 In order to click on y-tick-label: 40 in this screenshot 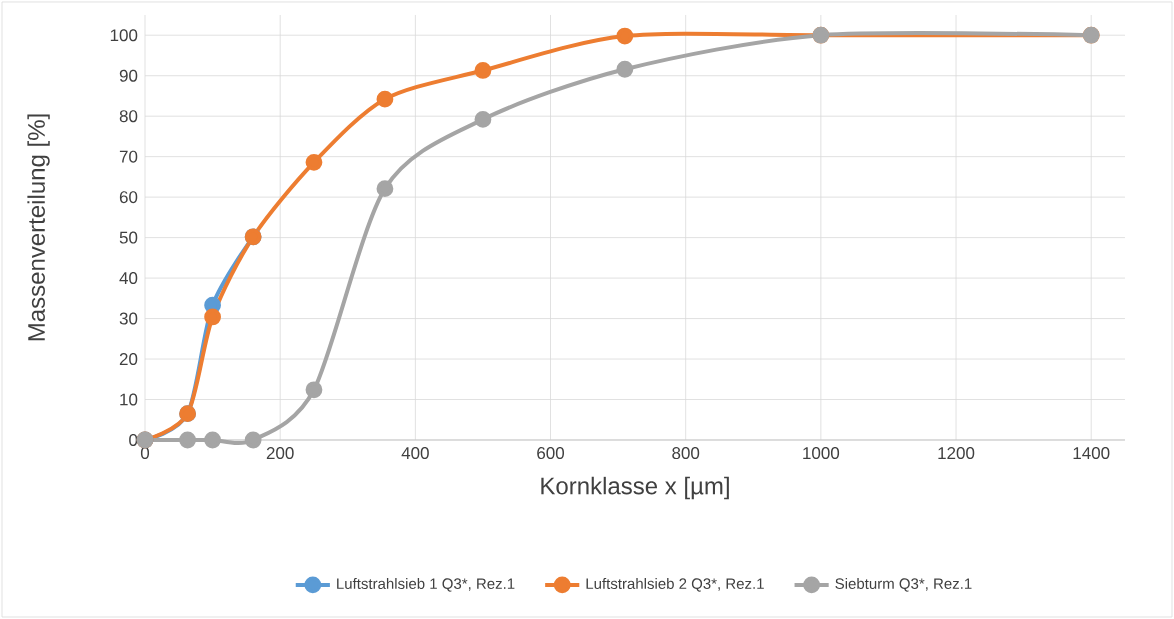, I will do `click(128, 278)`.